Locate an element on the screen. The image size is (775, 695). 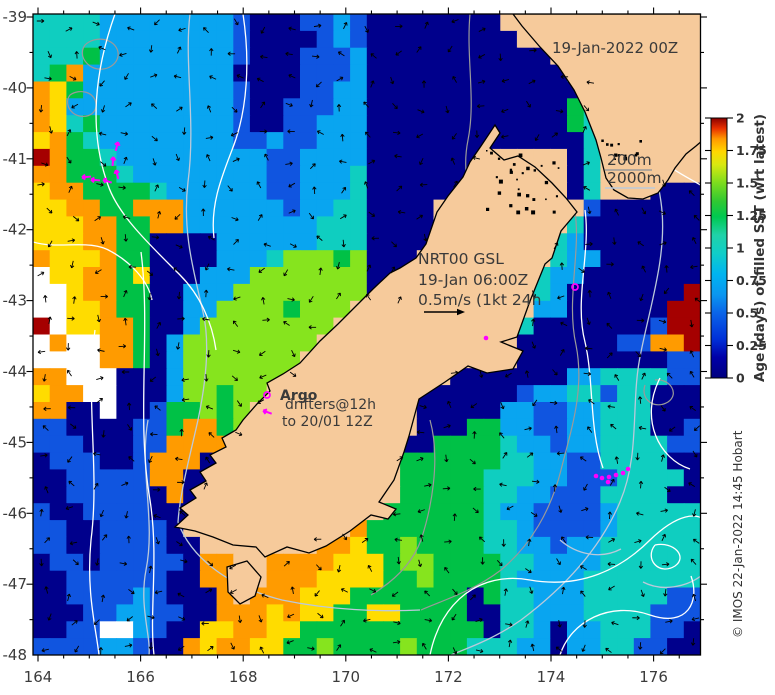
contour-200m is located at coordinates (82, 104).